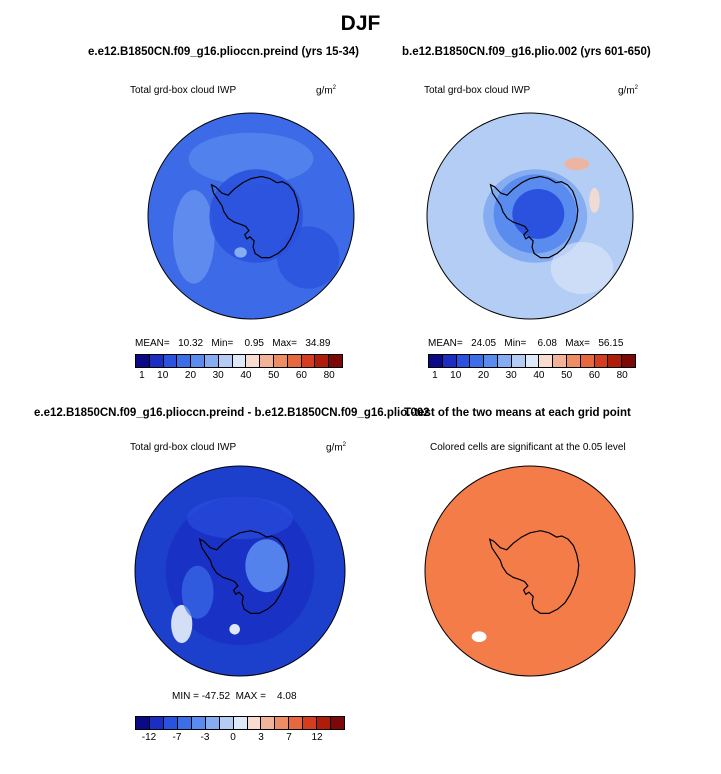 The width and height of the screenshot is (721, 774). Describe the element at coordinates (360, 23) in the screenshot. I see `figure-title: DJF` at that location.